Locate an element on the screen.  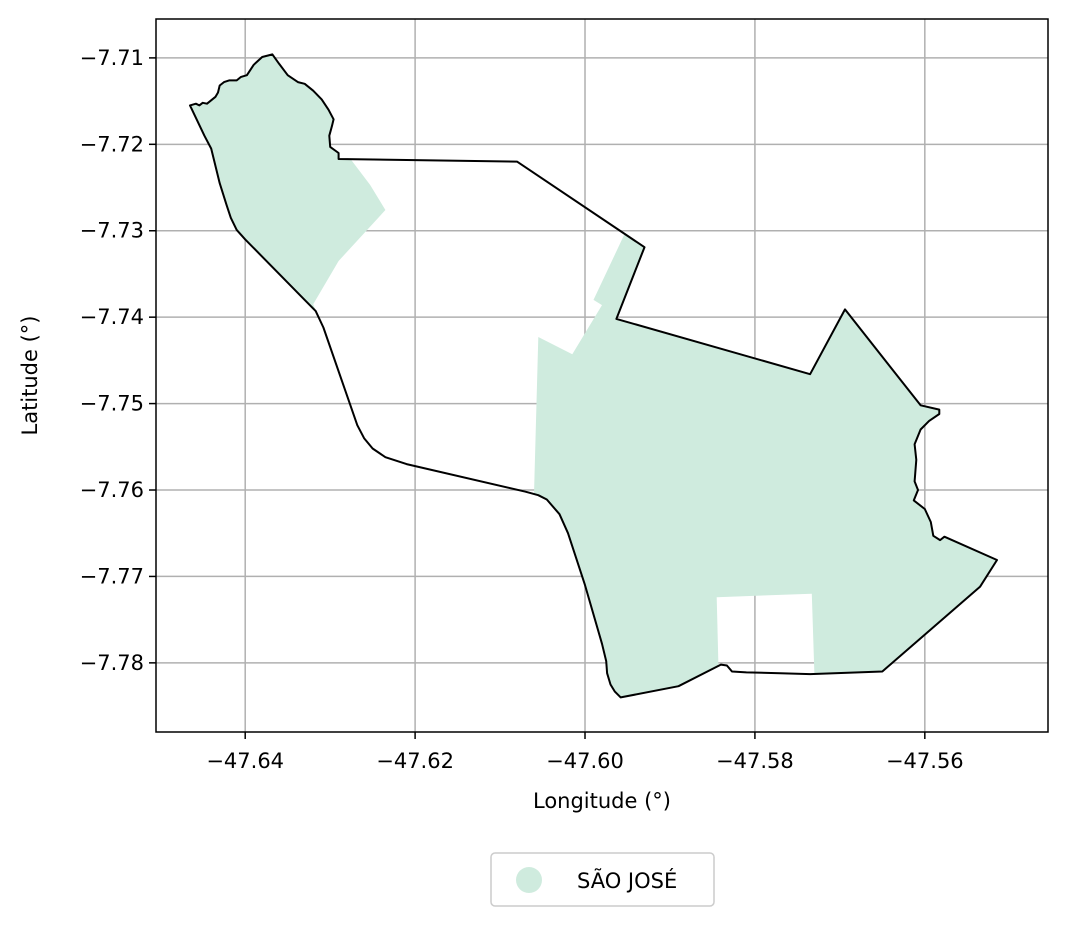
x-tick-label: −47.58 is located at coordinates (755, 761).